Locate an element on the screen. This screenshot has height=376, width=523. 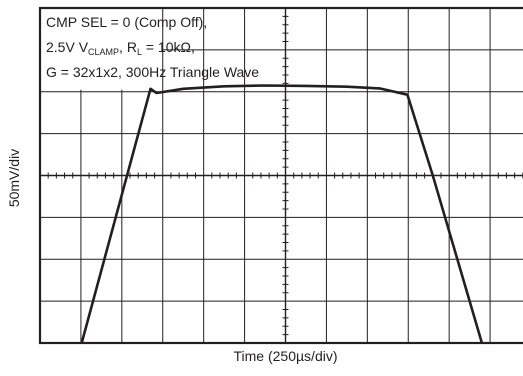
annotation-line-3: G = 32x1x2, 300Hz Triangle Wave is located at coordinates (153, 72).